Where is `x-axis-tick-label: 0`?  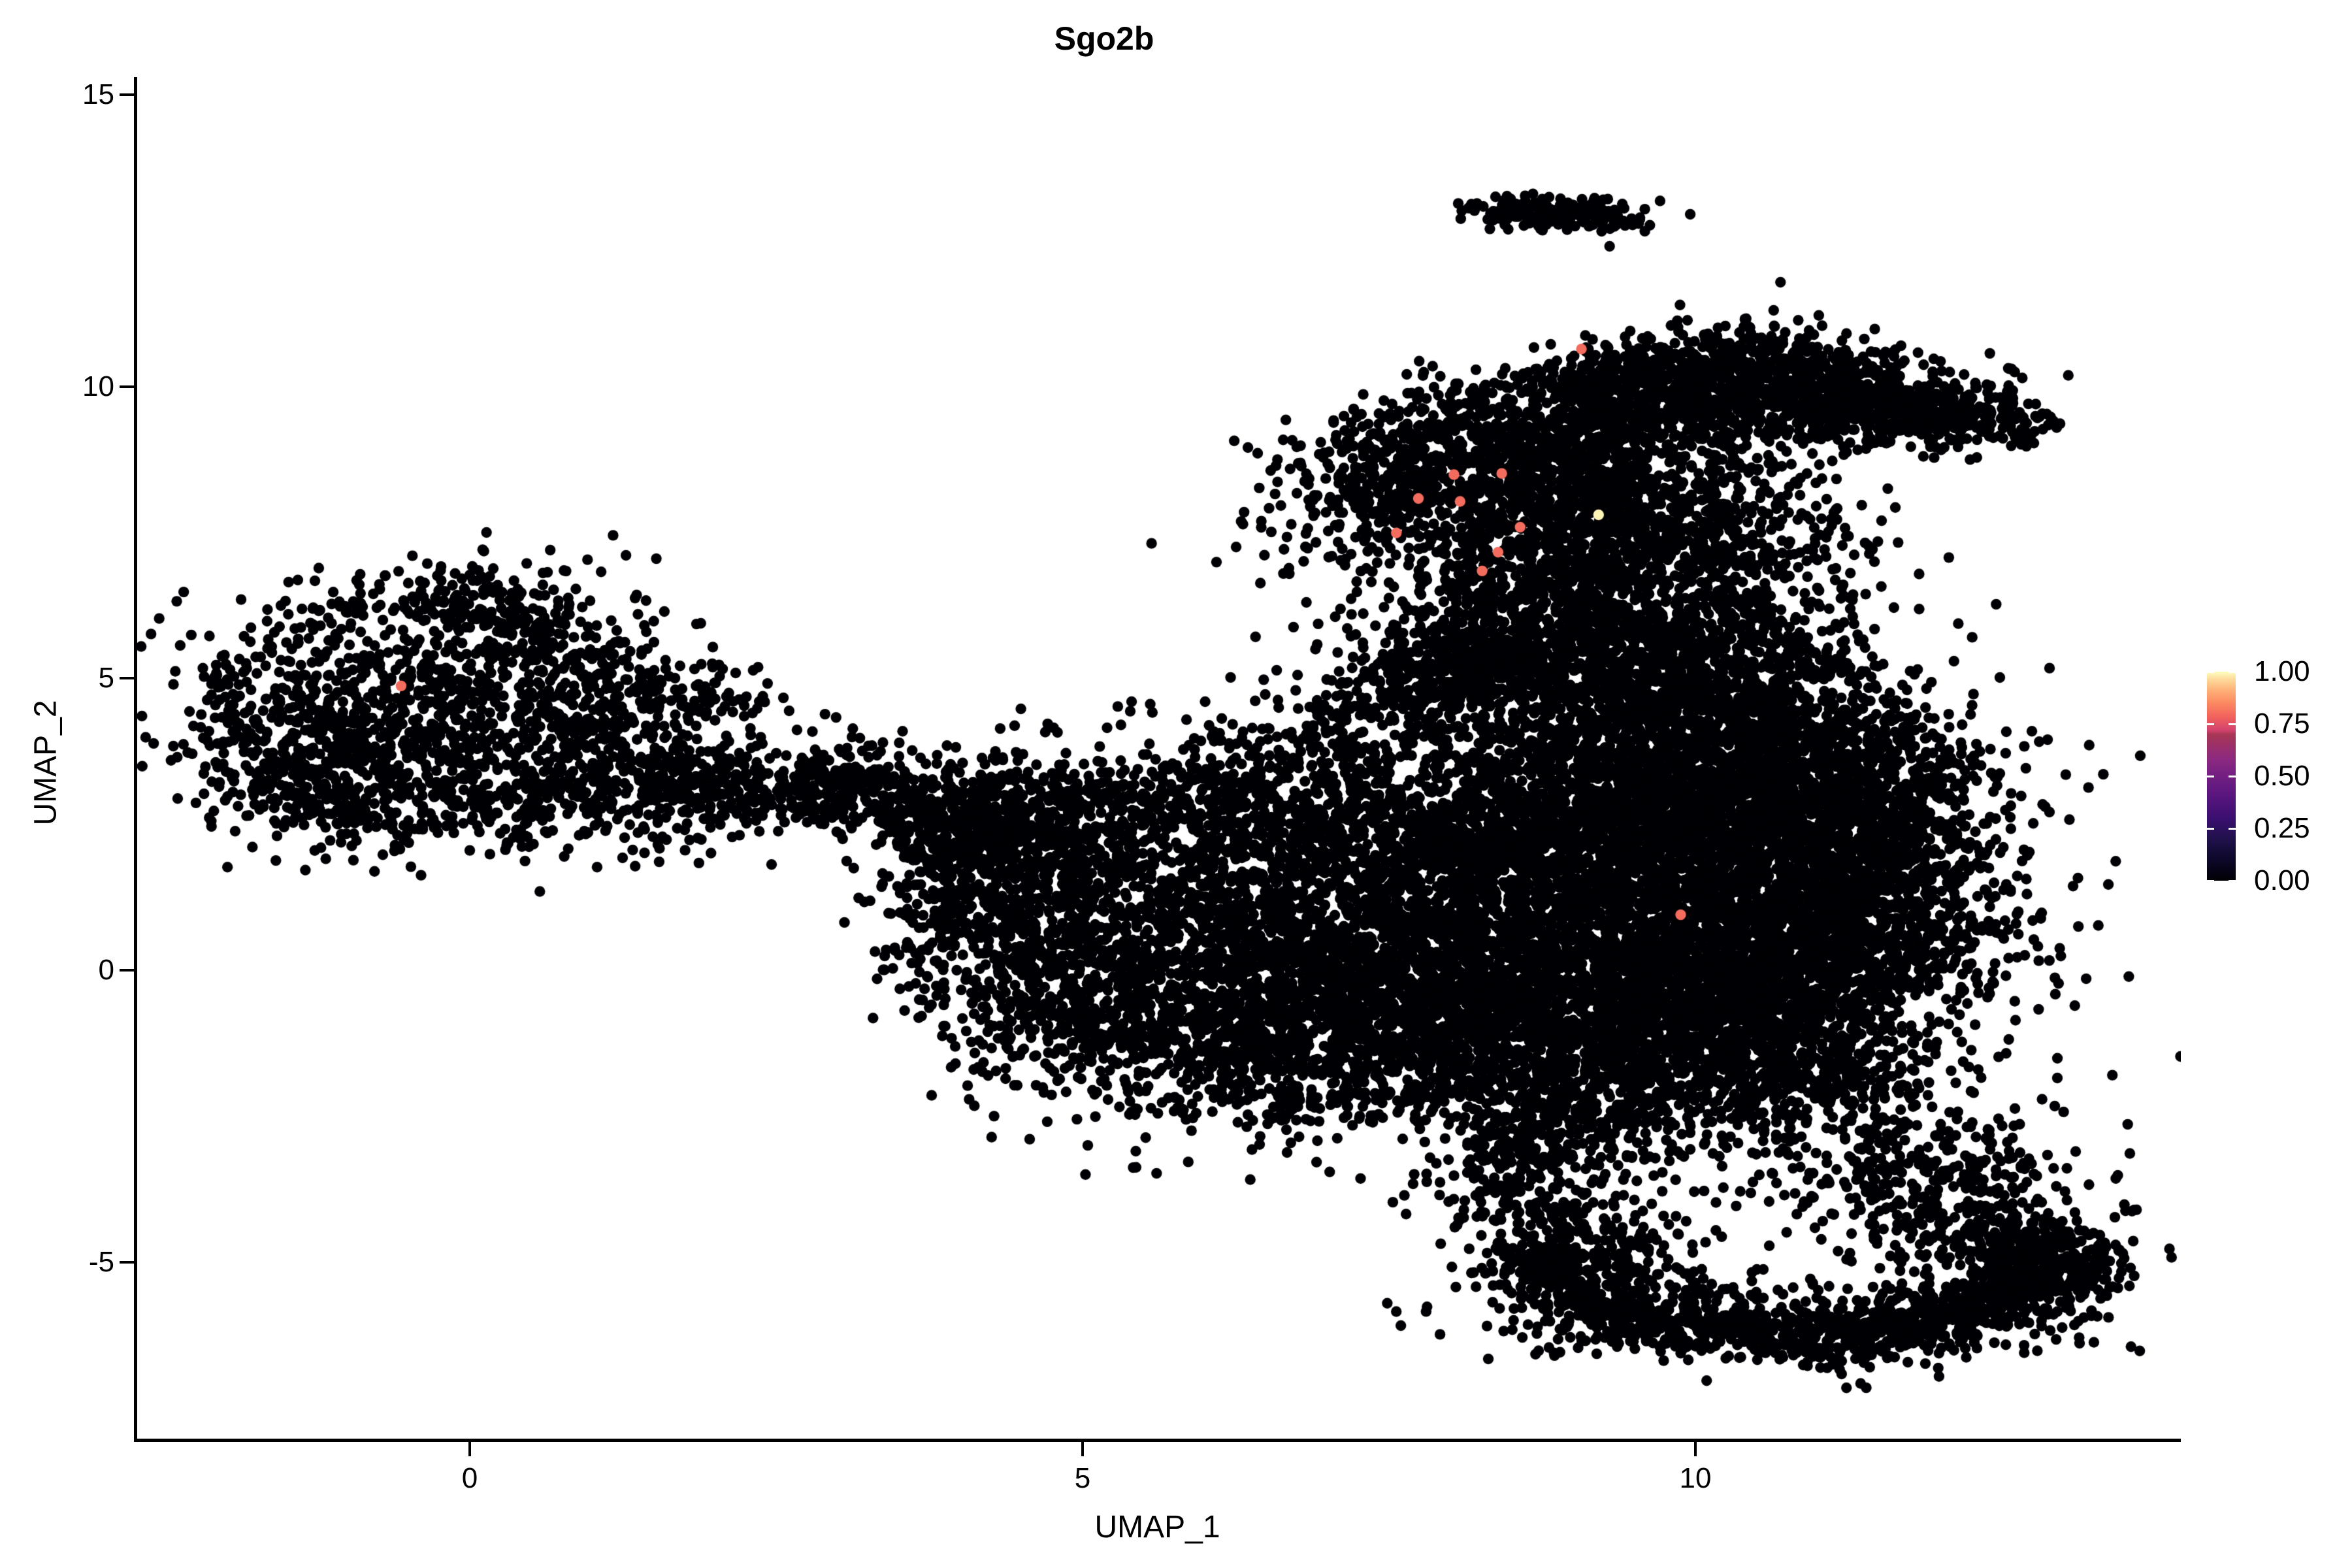
x-axis-tick-label: 0 is located at coordinates (469, 1478).